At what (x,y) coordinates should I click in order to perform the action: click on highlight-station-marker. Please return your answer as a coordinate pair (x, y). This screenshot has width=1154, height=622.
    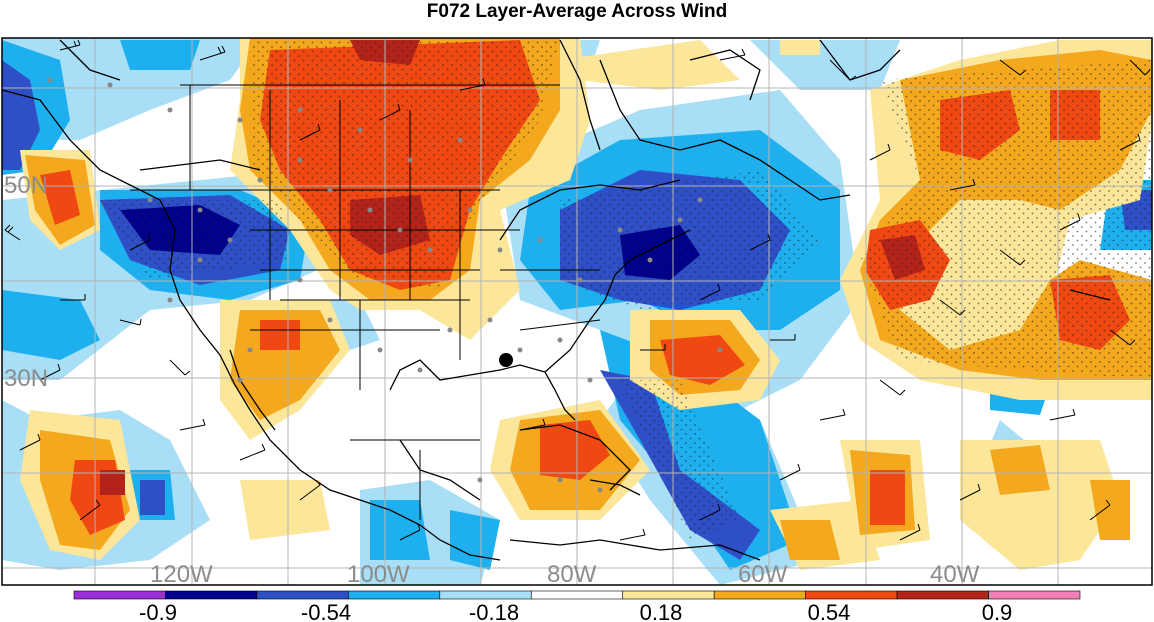
    Looking at the image, I should click on (506, 360).